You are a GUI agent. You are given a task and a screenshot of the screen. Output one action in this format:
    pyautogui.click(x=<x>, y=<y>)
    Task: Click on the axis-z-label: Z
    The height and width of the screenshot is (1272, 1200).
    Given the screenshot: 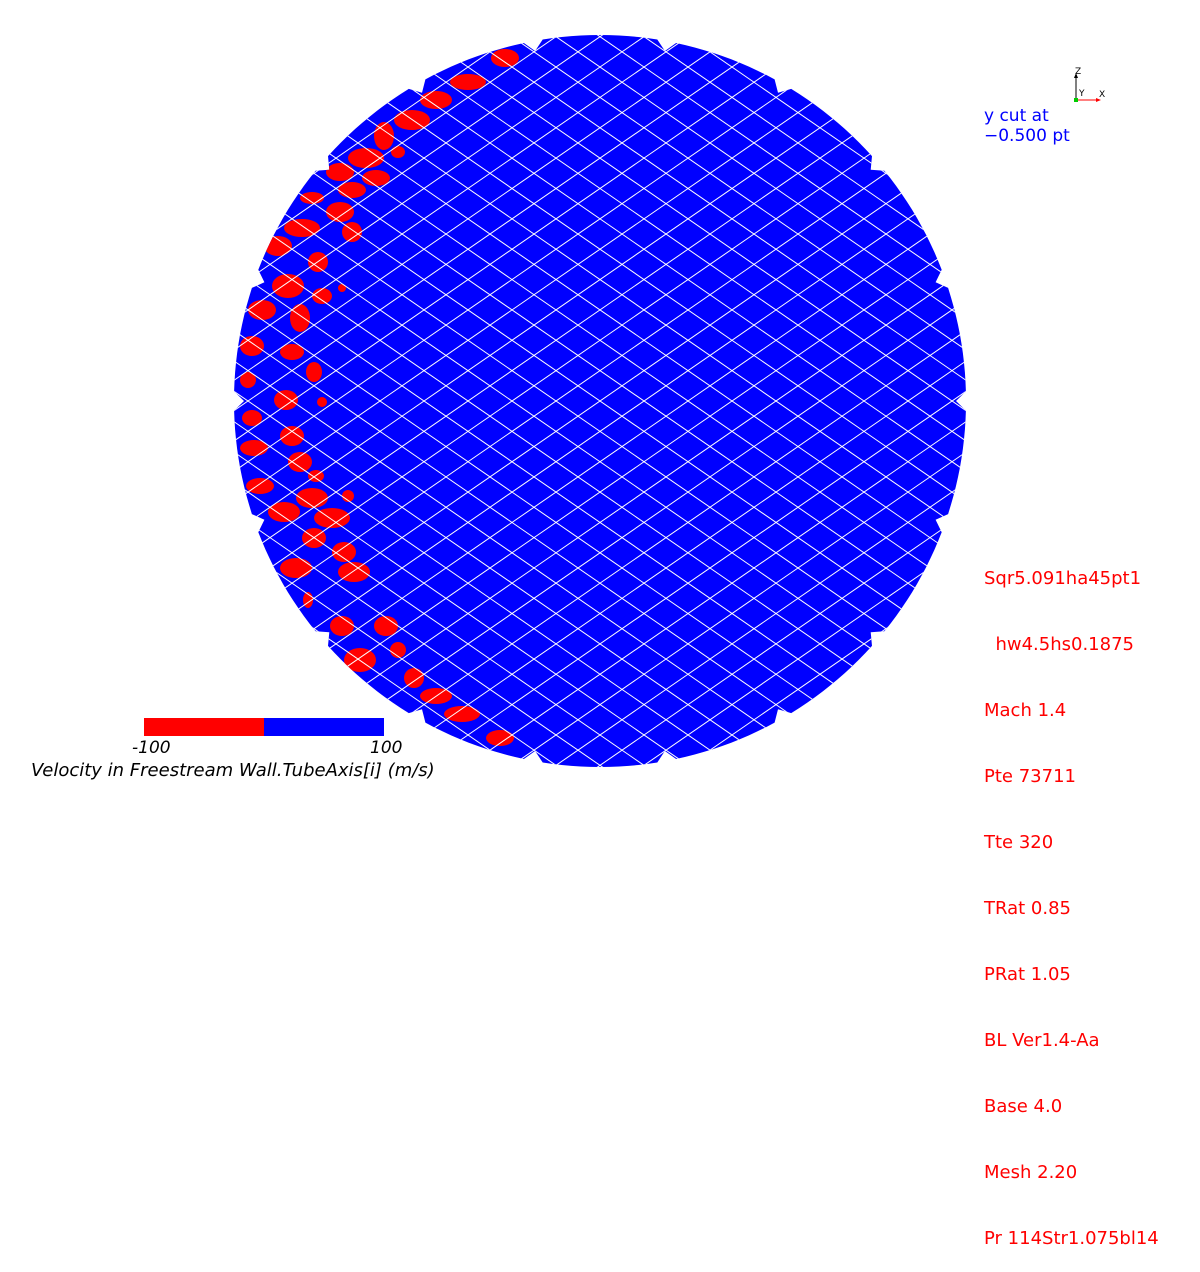 What is the action you would take?
    pyautogui.click(x=1078, y=72)
    